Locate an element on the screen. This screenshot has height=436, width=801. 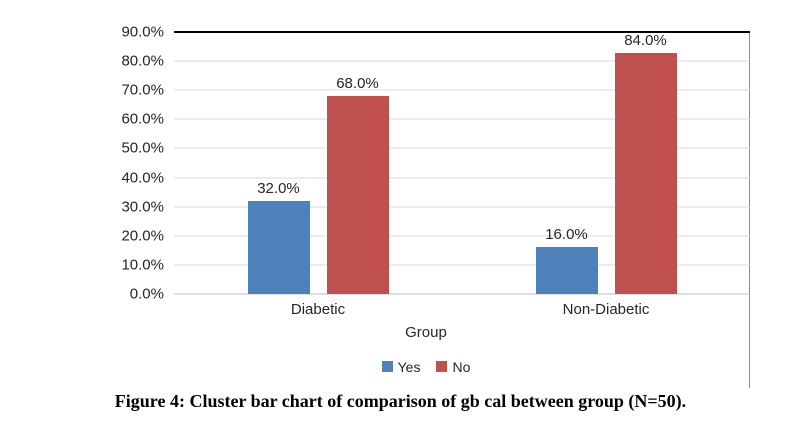
bar-yes-diabetic: 32.0% is located at coordinates (278, 163).